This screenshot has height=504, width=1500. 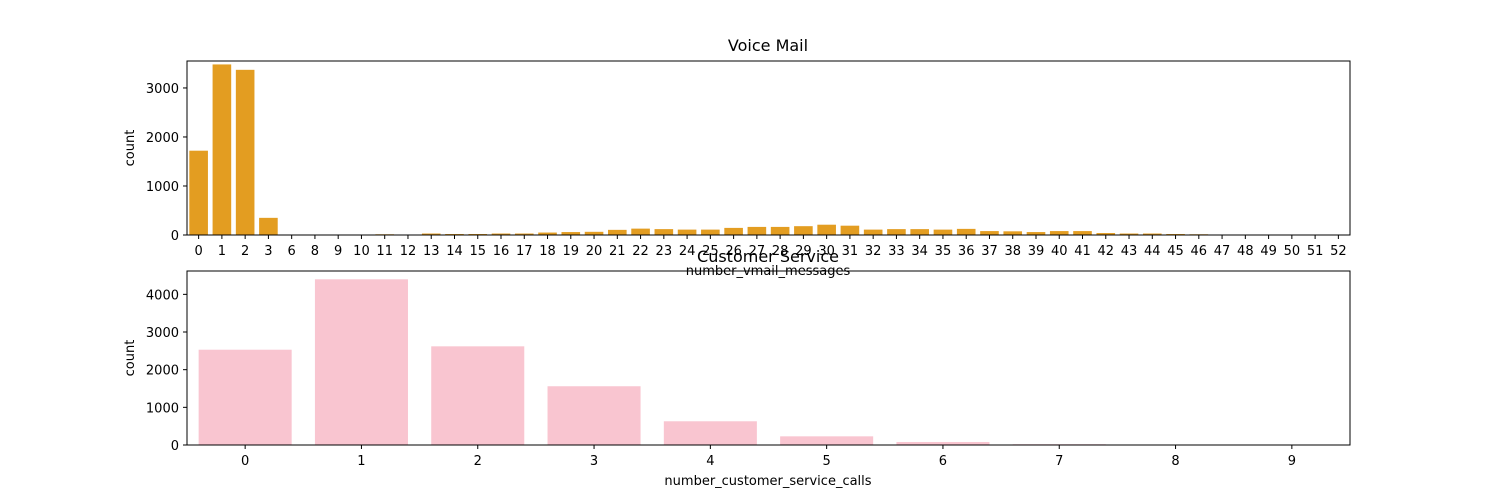 I want to click on voice-mail-x-tick-label: 41, so click(x=1082, y=251).